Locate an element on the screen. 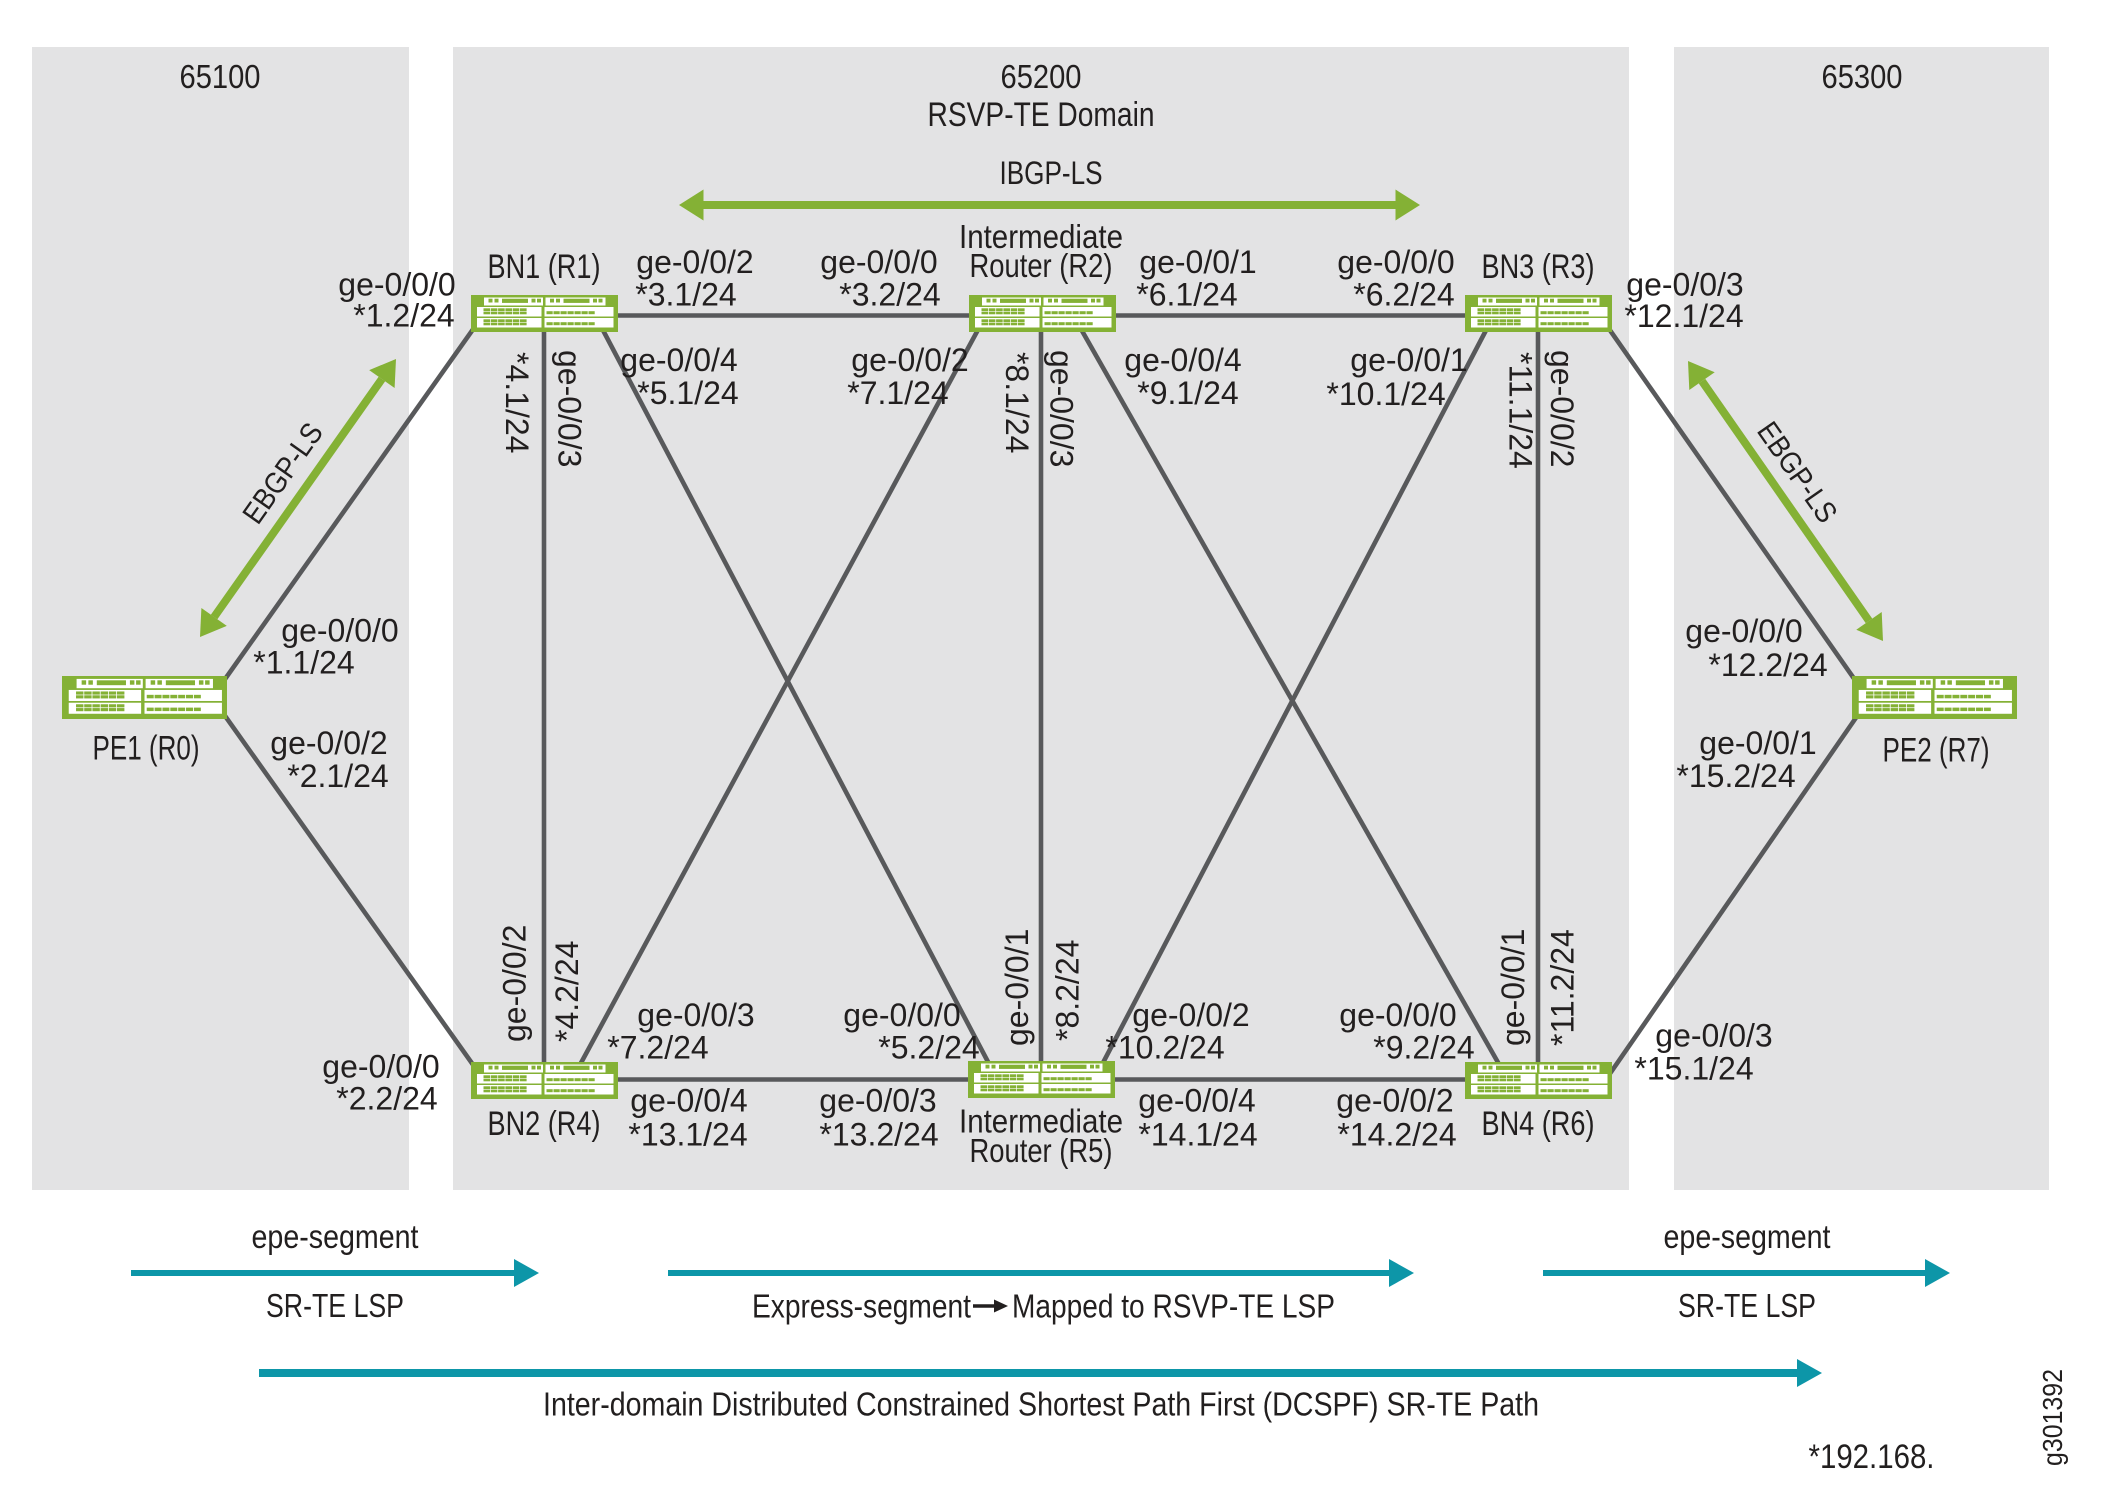 The width and height of the screenshot is (2101, 1494). svg-text: BN4 (R6) is located at coordinates (1538, 1124).